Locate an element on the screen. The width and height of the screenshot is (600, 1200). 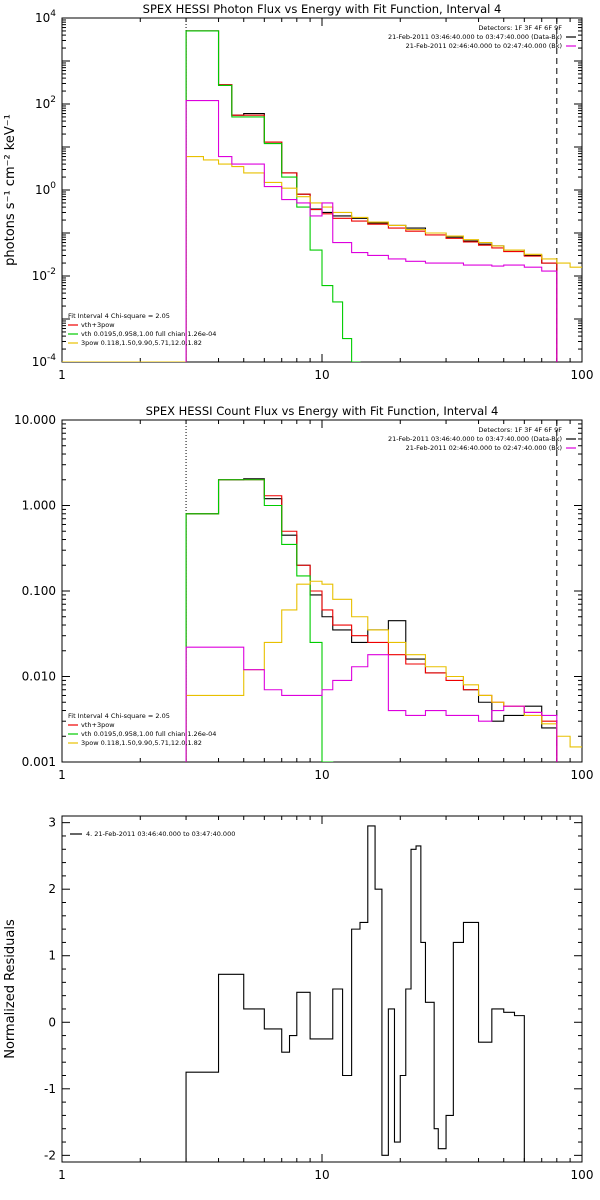
y-tick-label: 0.010 is located at coordinates (39, 677).